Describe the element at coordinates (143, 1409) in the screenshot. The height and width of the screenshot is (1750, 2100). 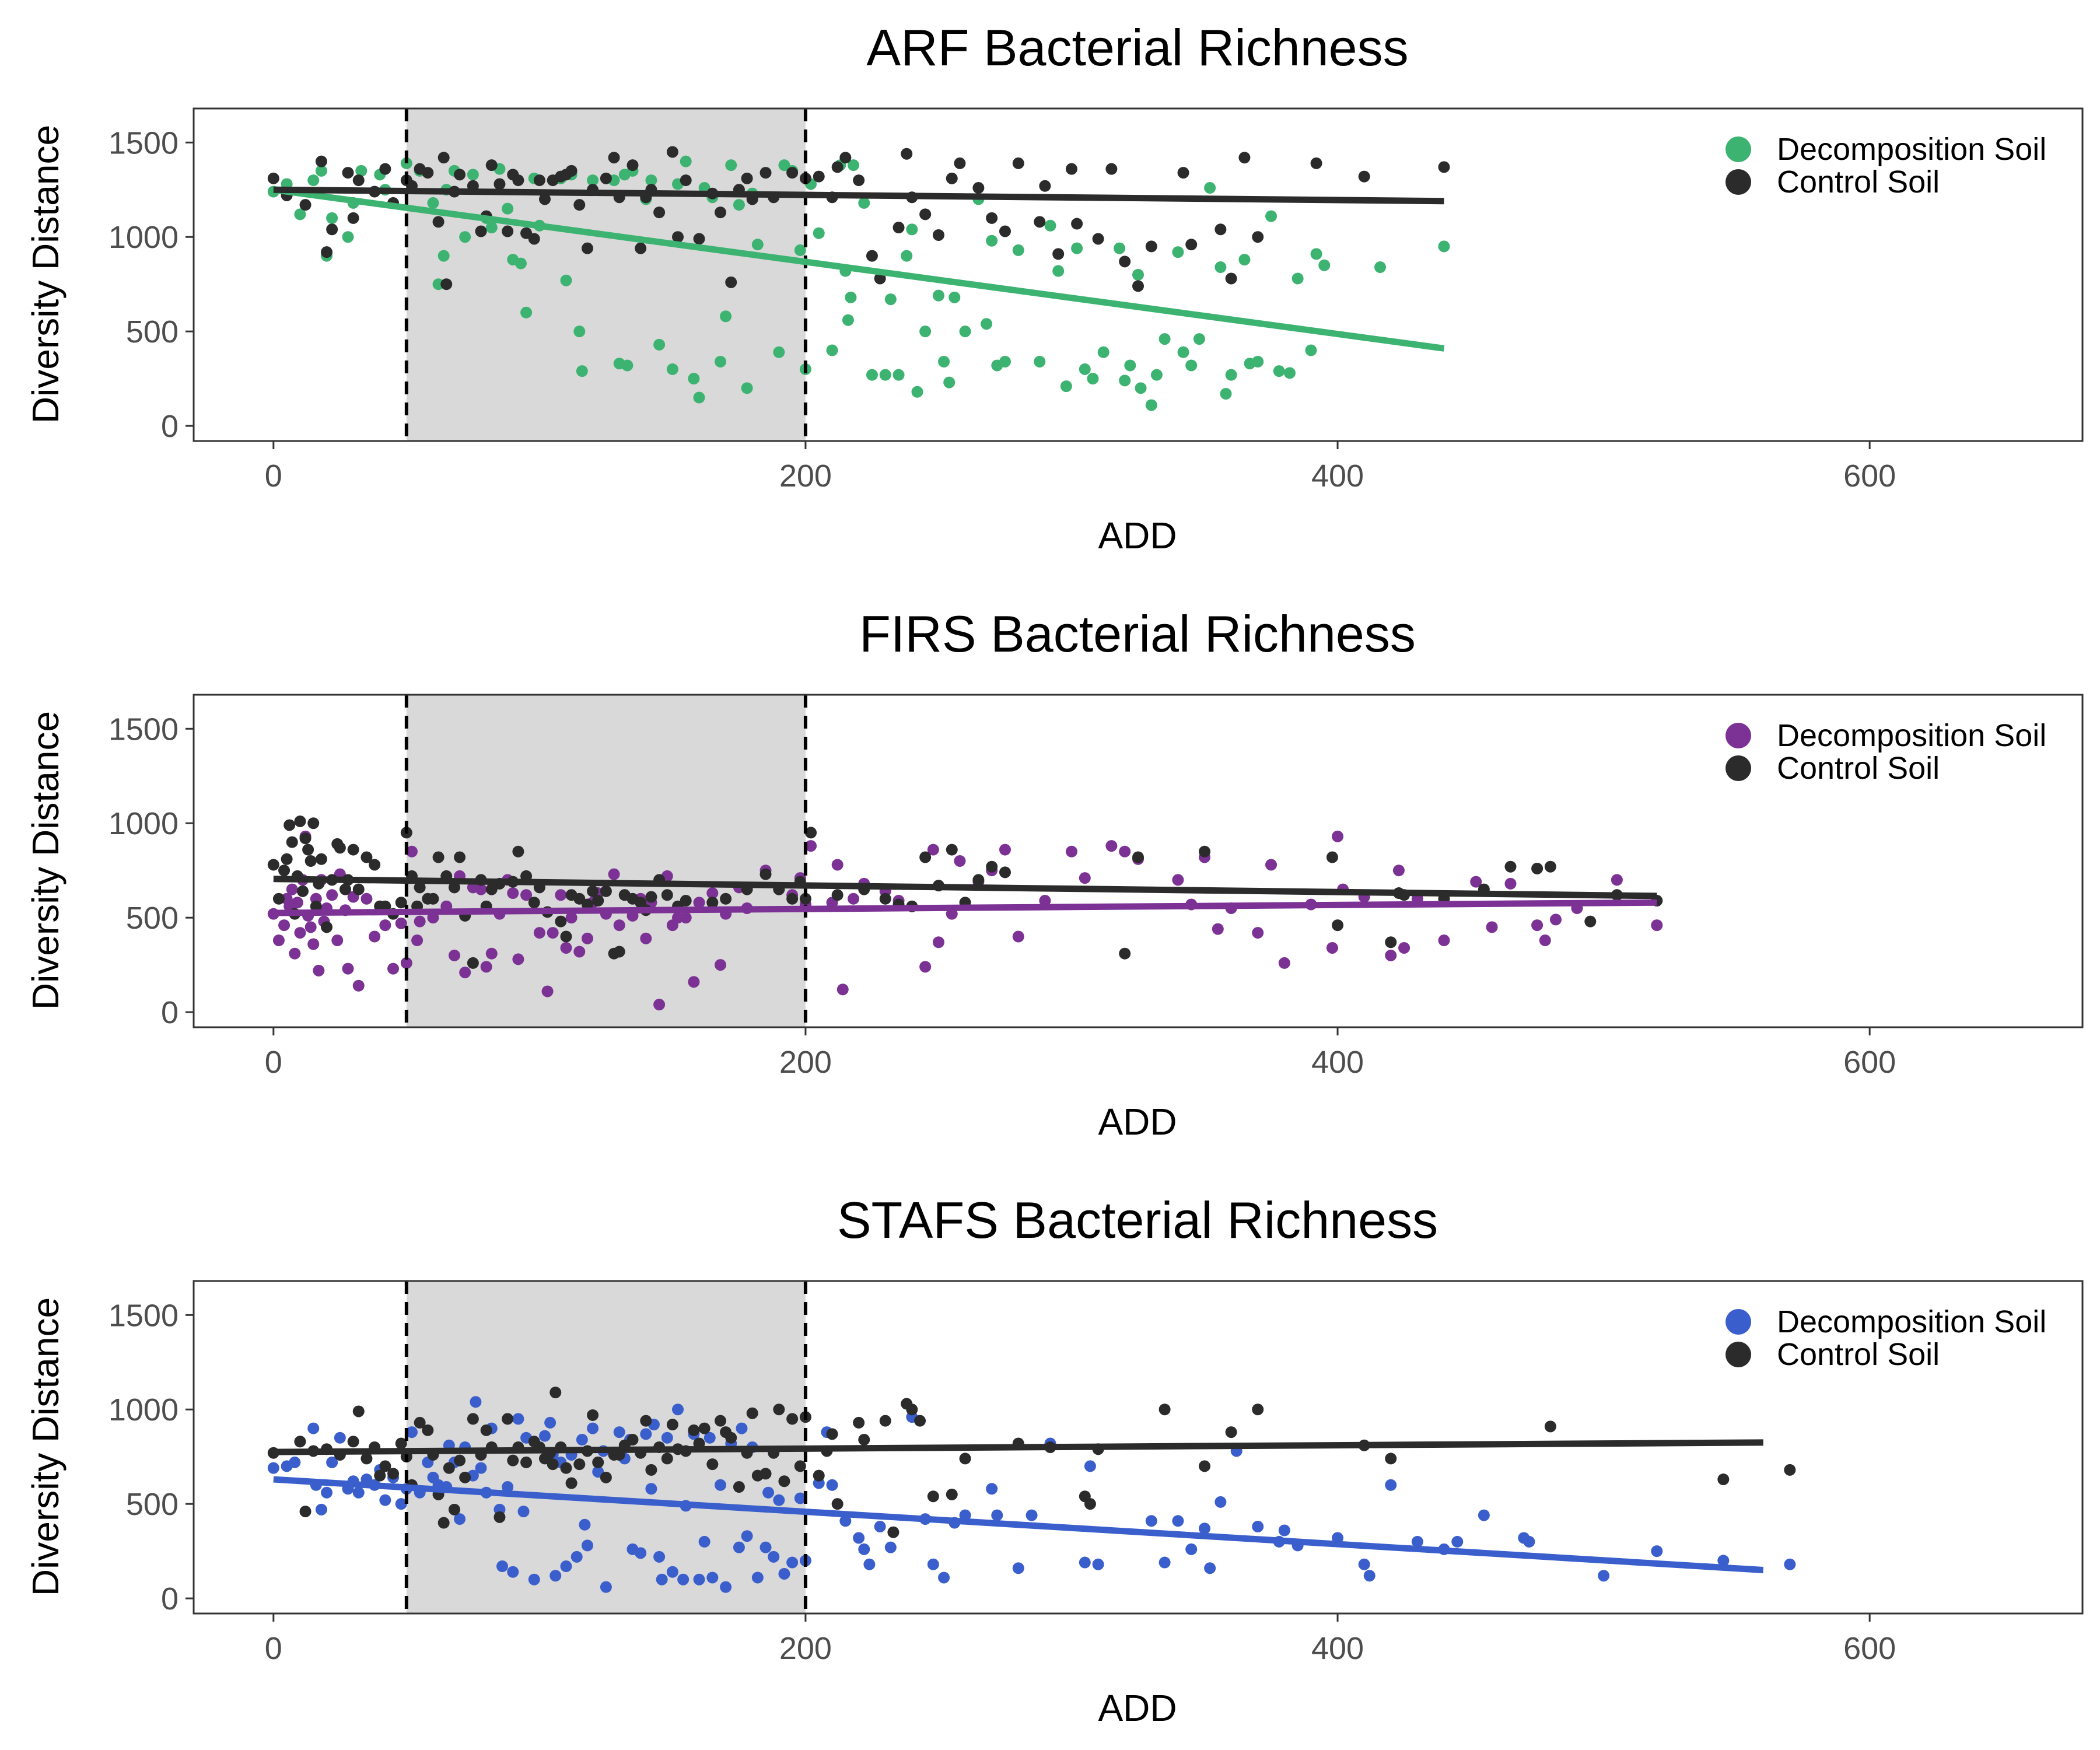
I see `y-tick-label: 1000` at that location.